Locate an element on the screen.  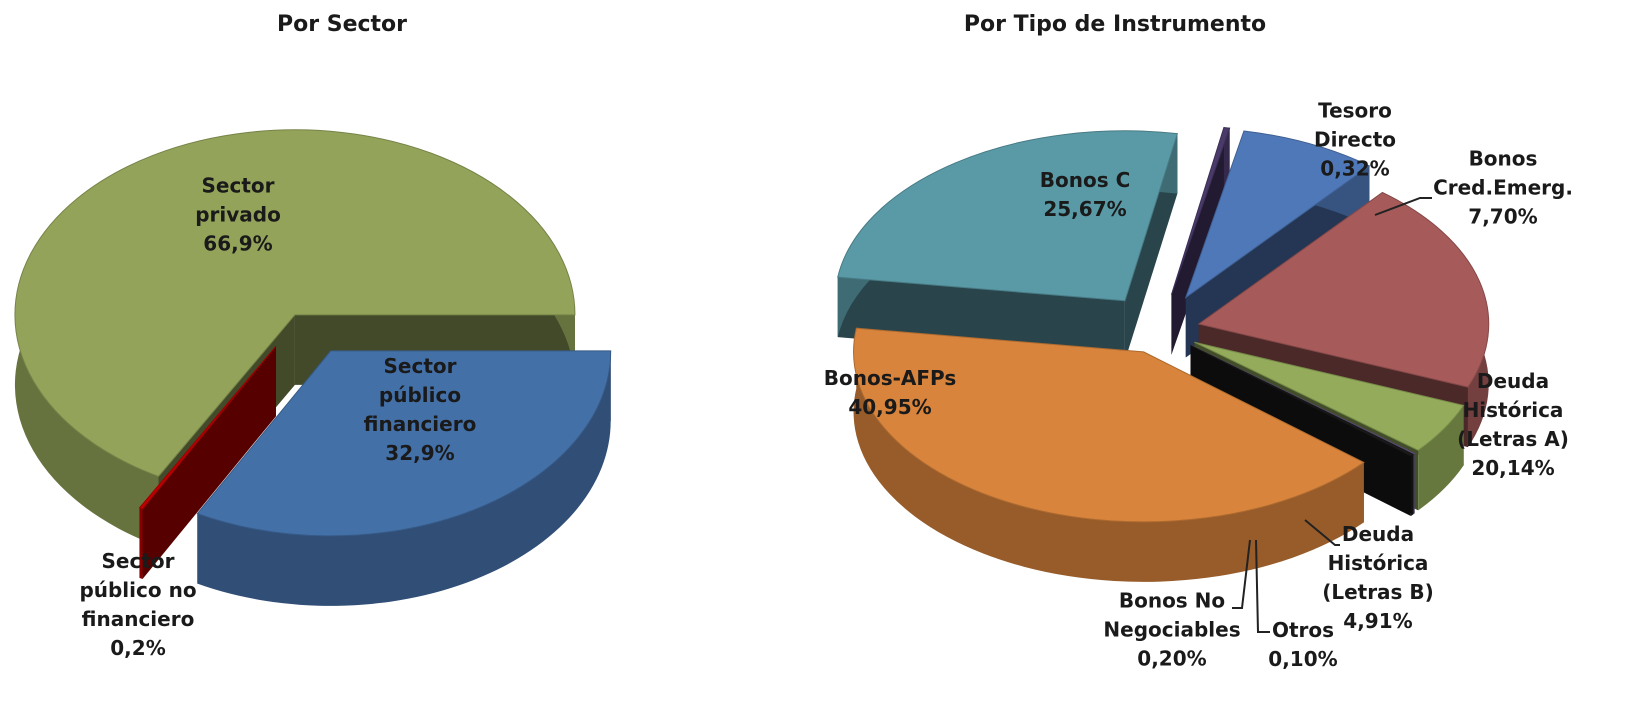
slice-label: Sector público financiero 32,9% is located at coordinates (420, 410).